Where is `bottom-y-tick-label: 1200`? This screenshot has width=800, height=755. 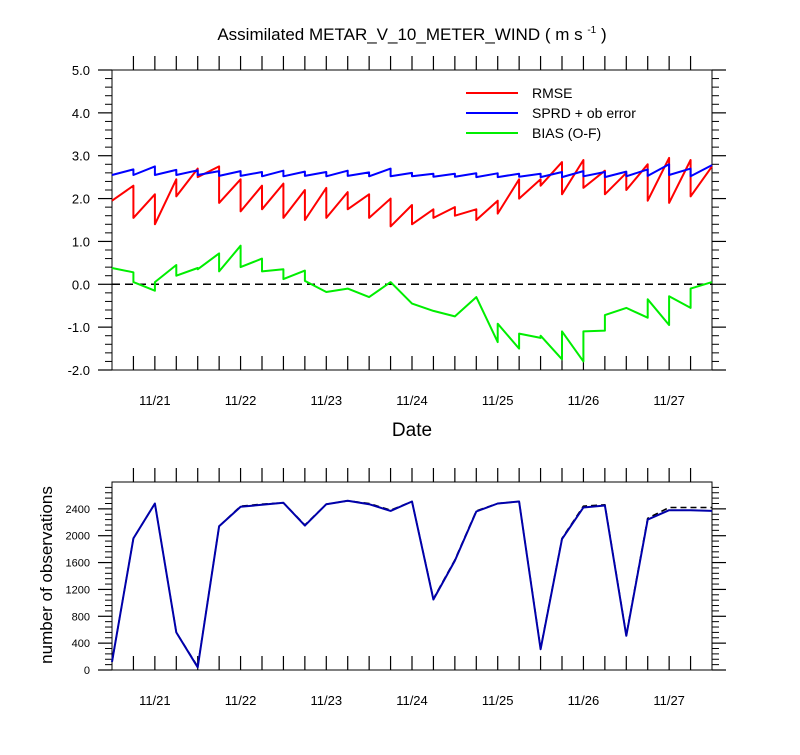 bottom-y-tick-label: 1200 is located at coordinates (78, 590).